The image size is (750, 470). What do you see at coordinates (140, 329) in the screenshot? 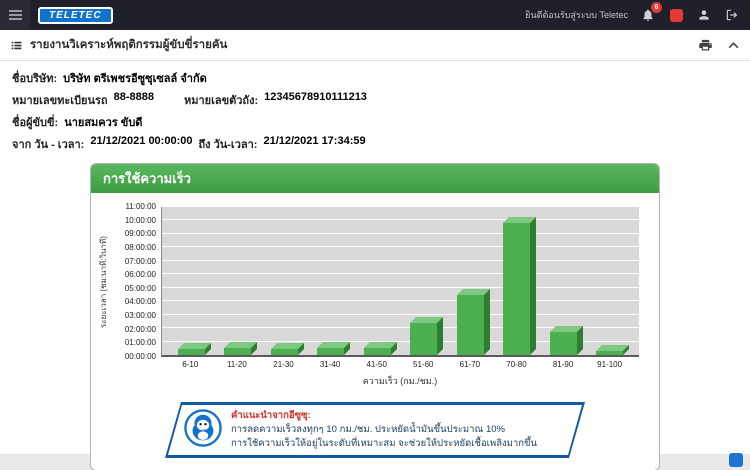
I see `y-tick-label: 02:00:00` at bounding box center [140, 329].